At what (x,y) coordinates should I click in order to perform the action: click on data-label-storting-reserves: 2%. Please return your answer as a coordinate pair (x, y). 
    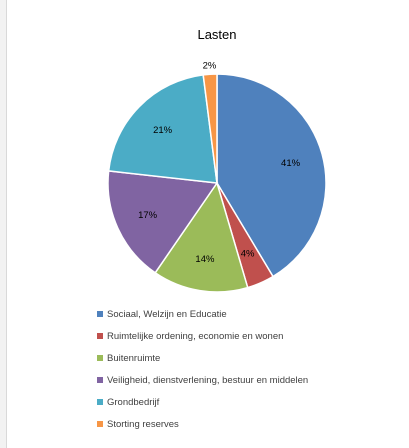
    Looking at the image, I should click on (210, 66).